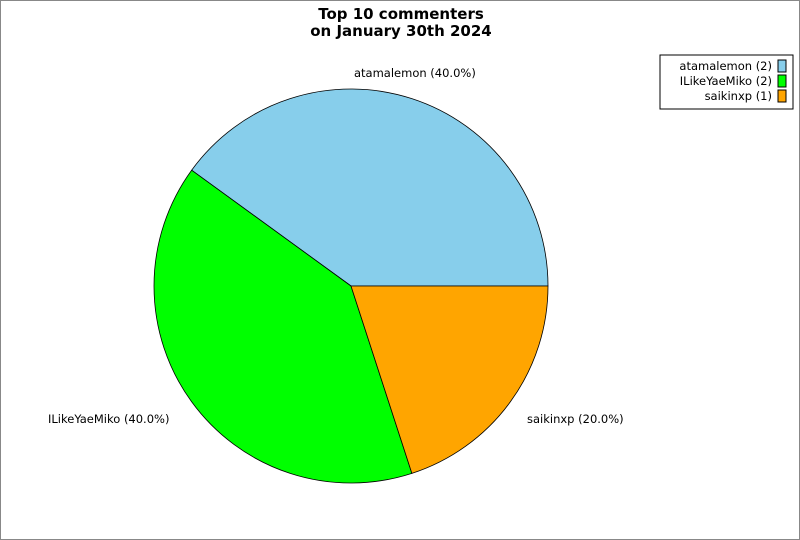 Image resolution: width=800 pixels, height=540 pixels. What do you see at coordinates (782, 66) in the screenshot?
I see `legend-swatch-atamalemon` at bounding box center [782, 66].